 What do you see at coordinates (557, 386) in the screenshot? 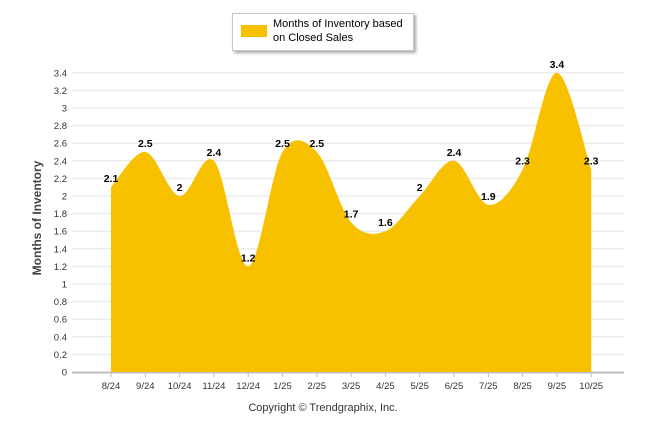
I see `x-tick-label: 9/25` at bounding box center [557, 386].